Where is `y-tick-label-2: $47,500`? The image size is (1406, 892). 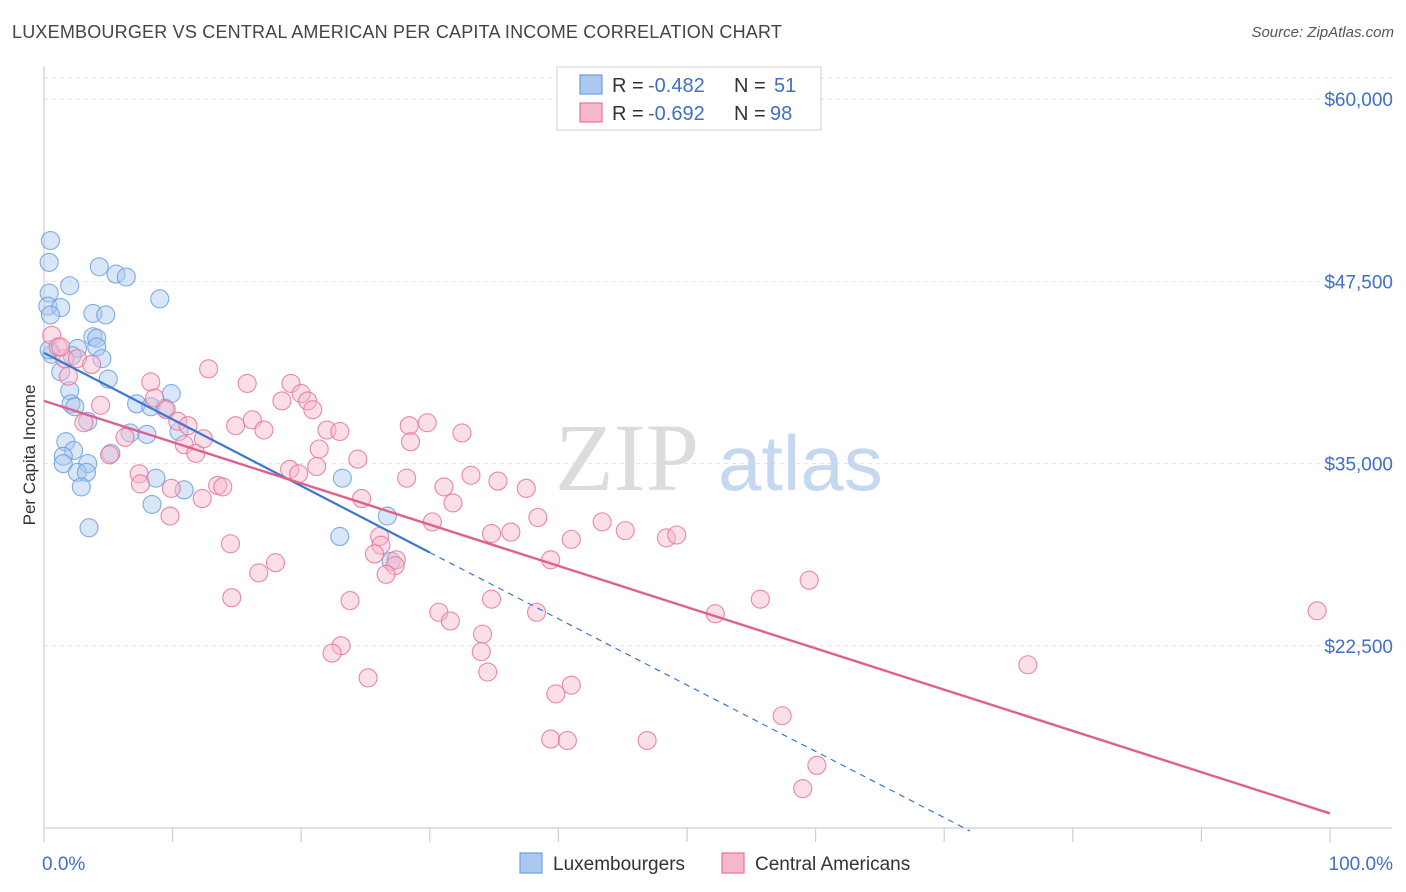 y-tick-label-2: $47,500 is located at coordinates (1358, 282).